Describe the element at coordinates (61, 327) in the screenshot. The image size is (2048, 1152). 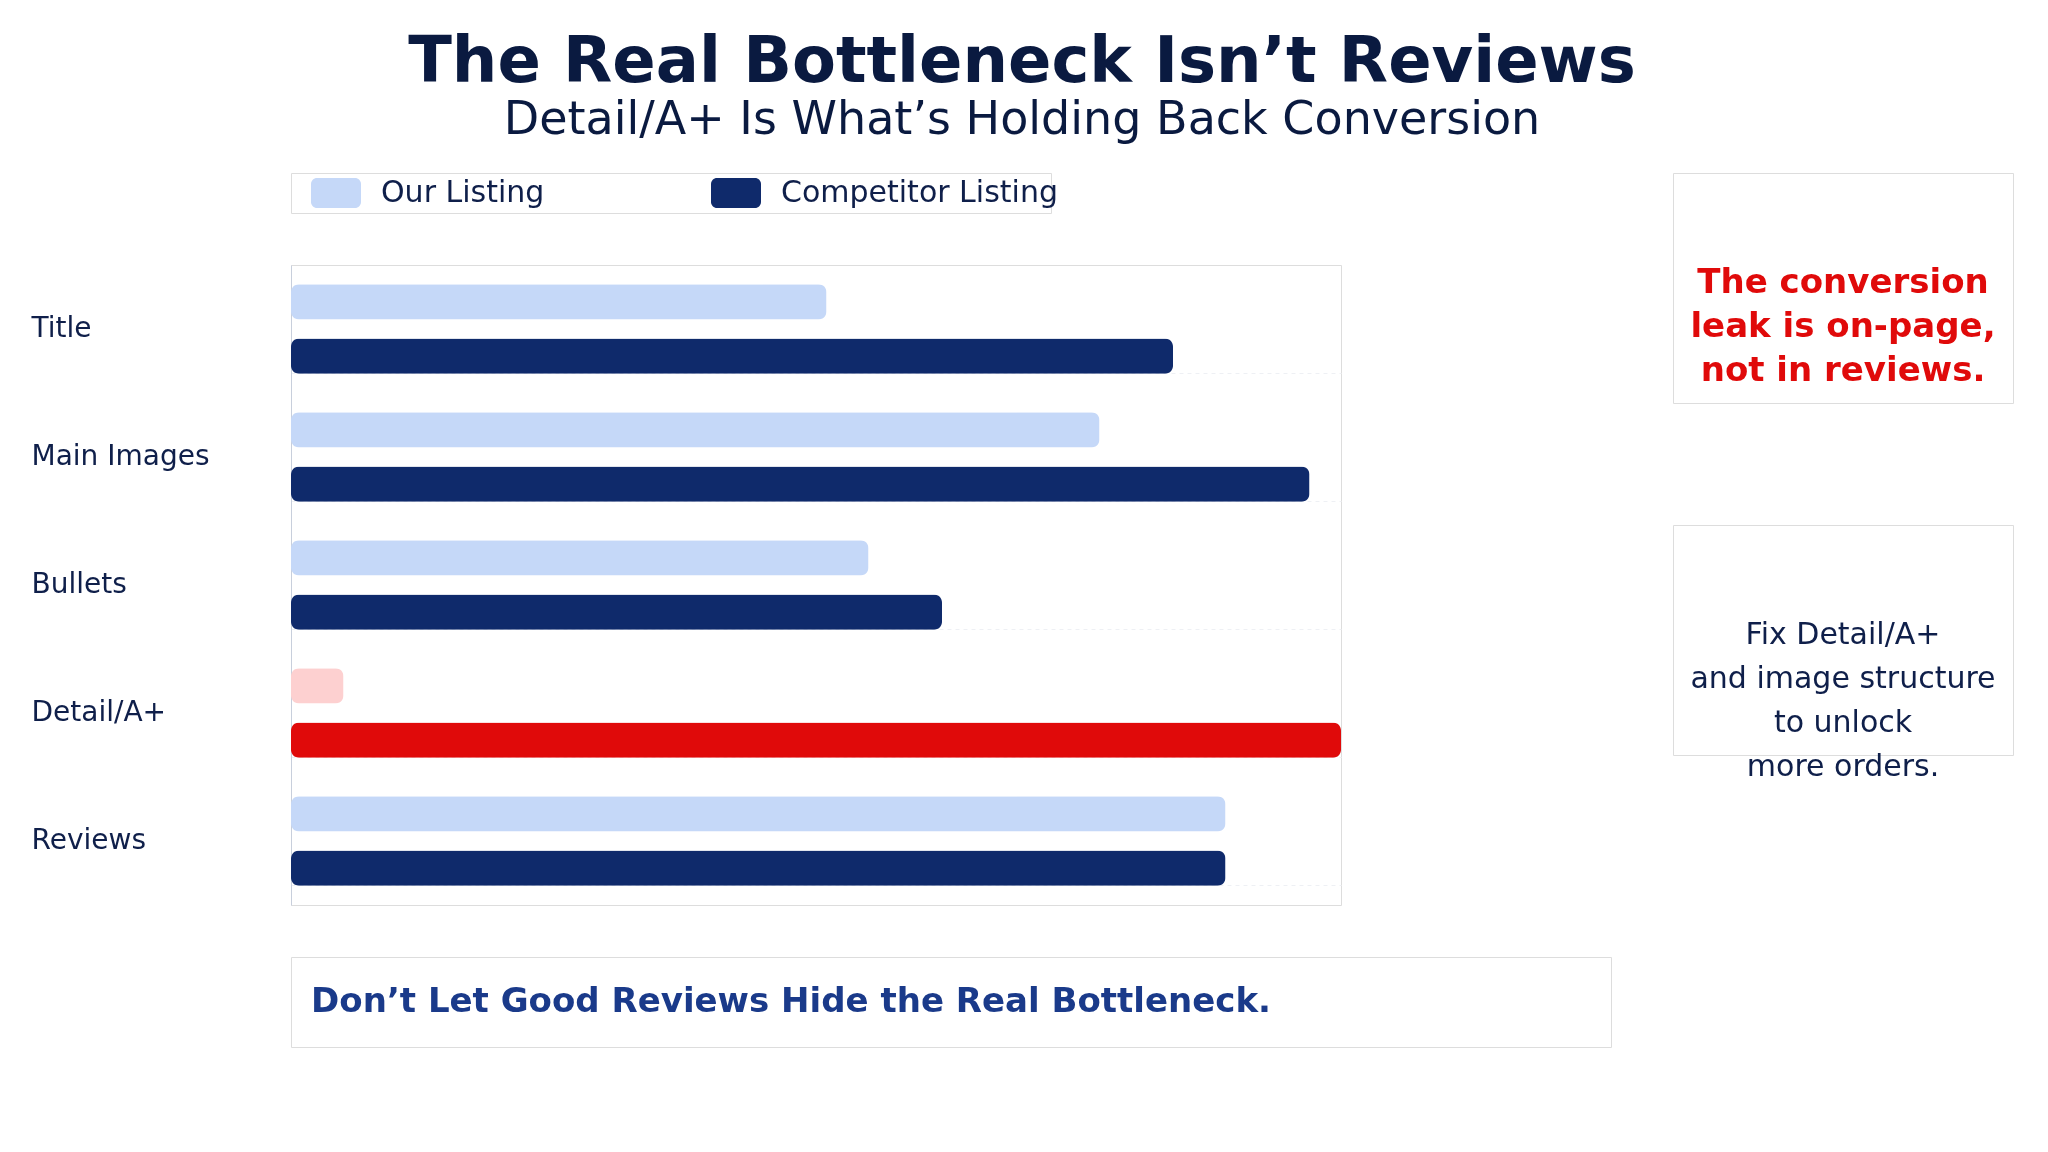
I see `y-tick-label: Title` at that location.